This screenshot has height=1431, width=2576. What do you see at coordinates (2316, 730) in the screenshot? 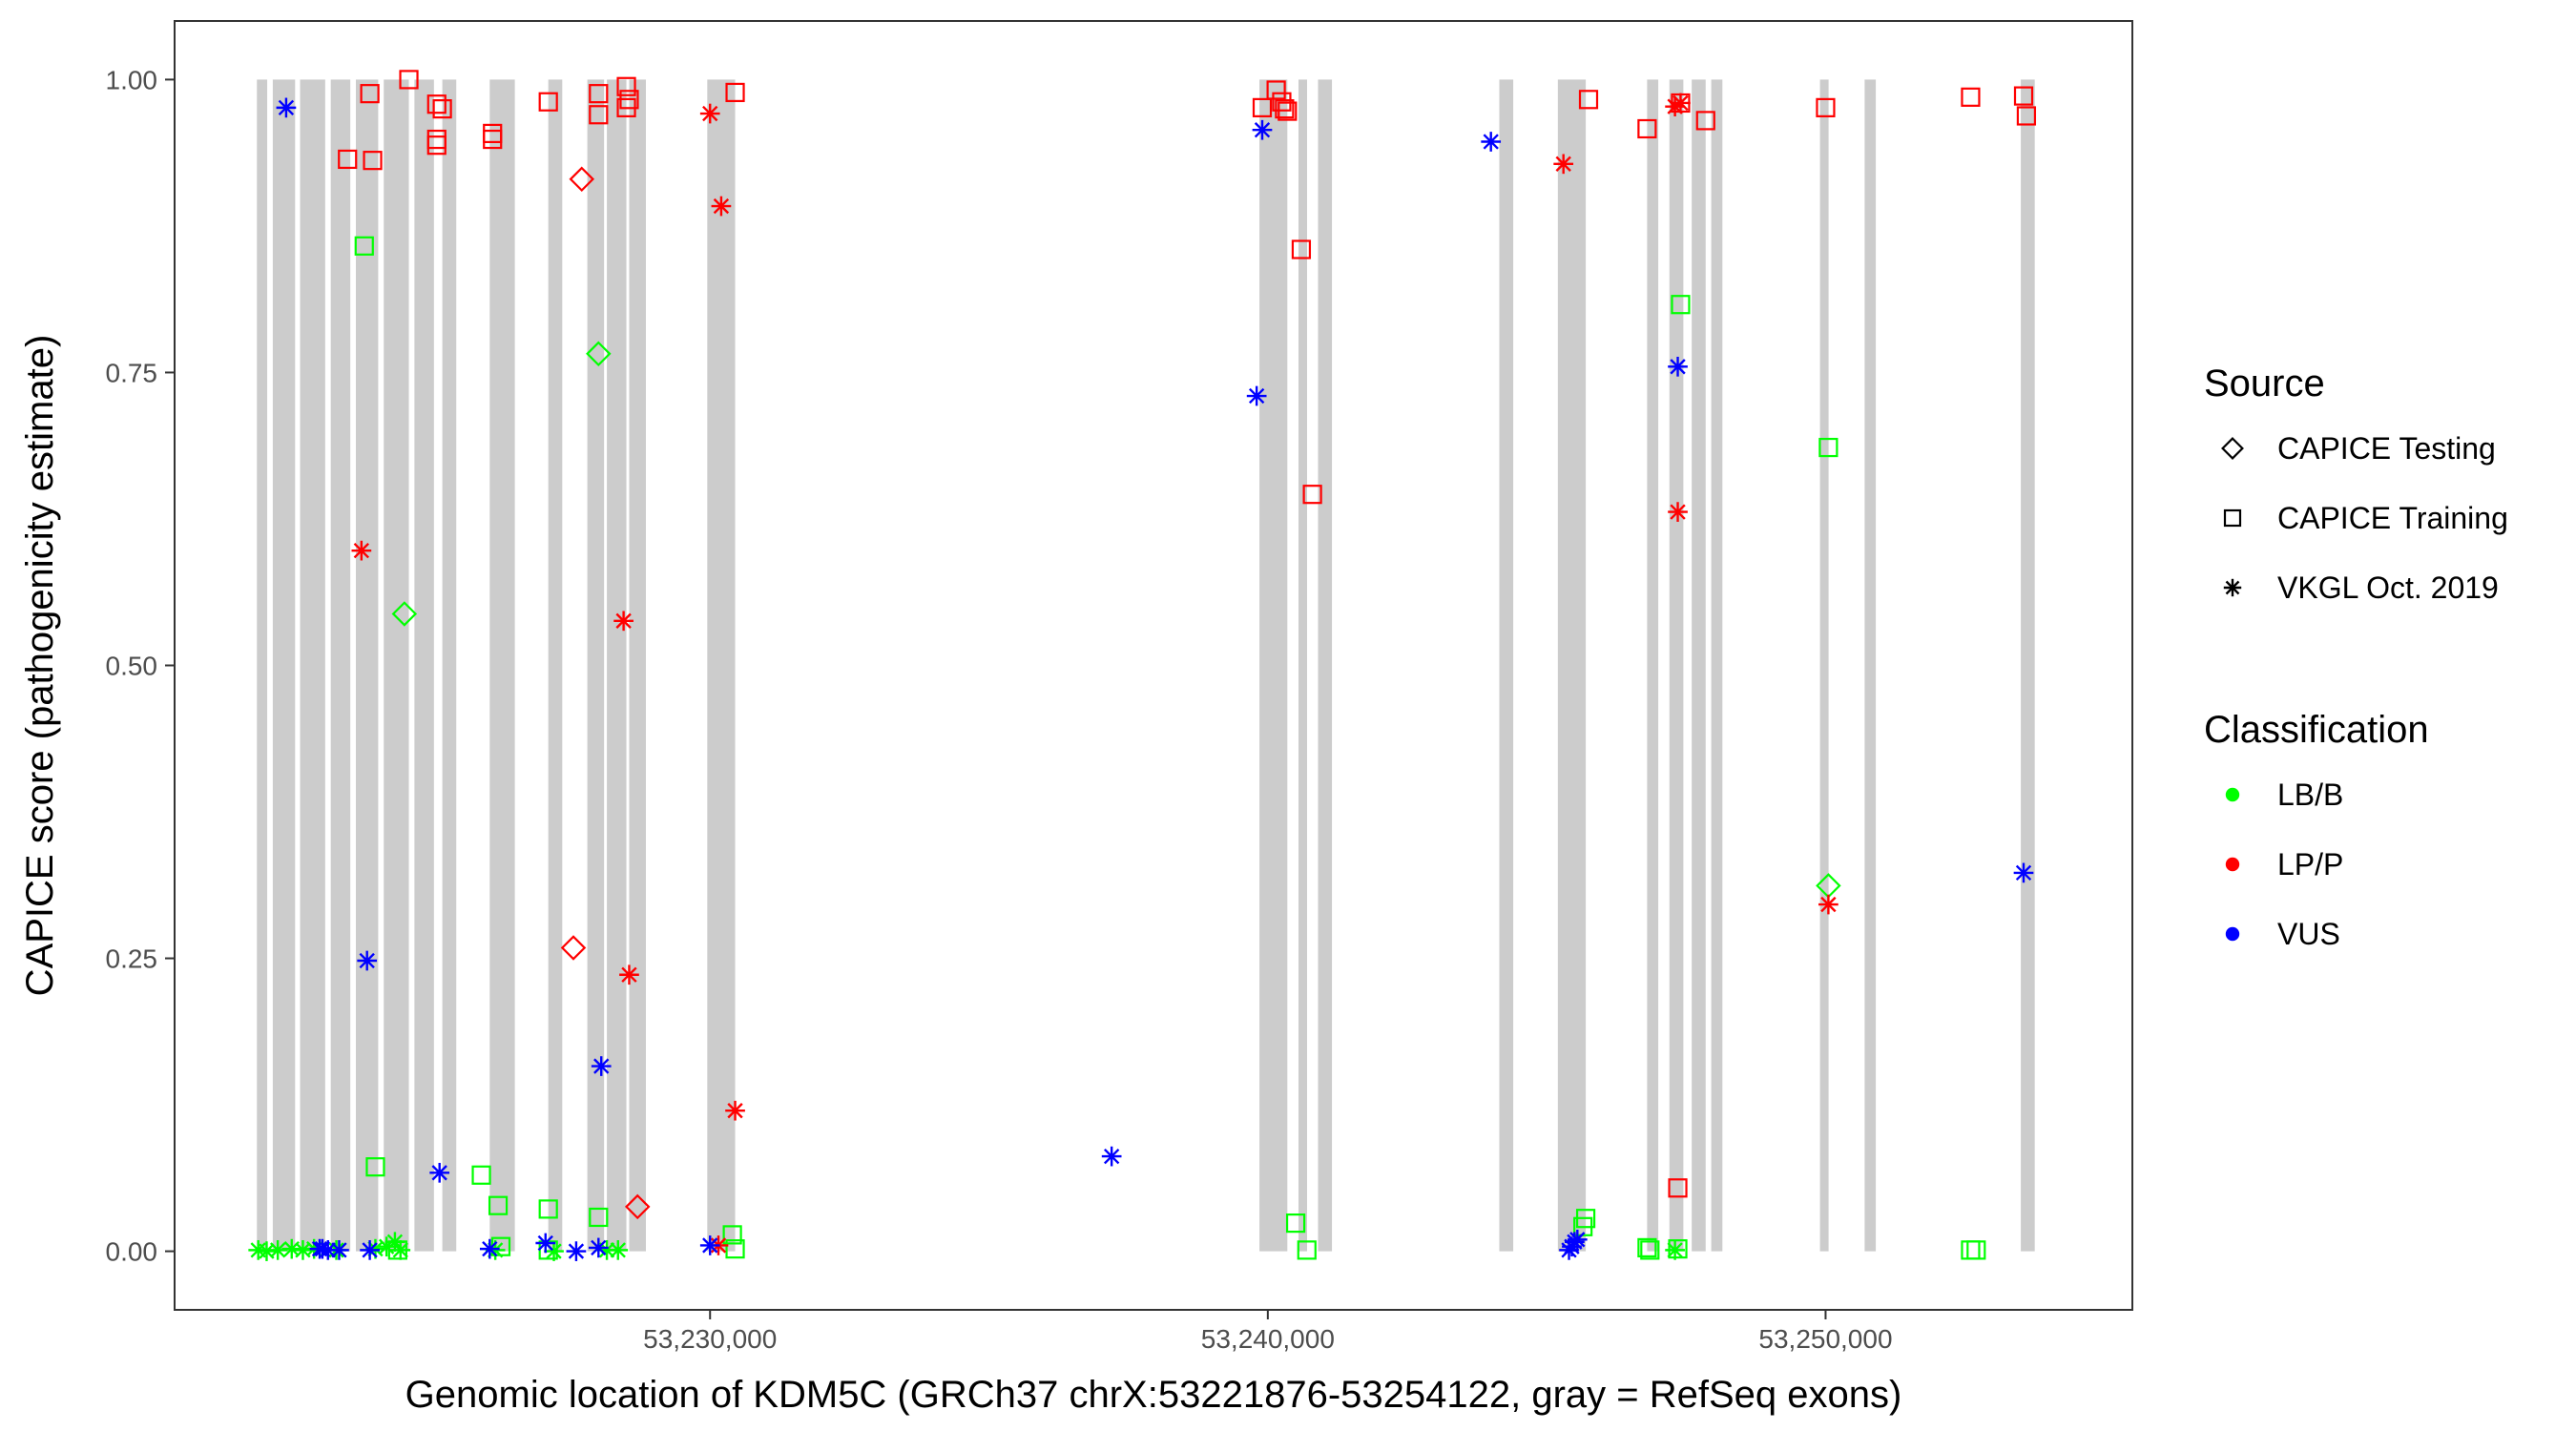
I see `legend-classification-title: Classification` at bounding box center [2316, 730].